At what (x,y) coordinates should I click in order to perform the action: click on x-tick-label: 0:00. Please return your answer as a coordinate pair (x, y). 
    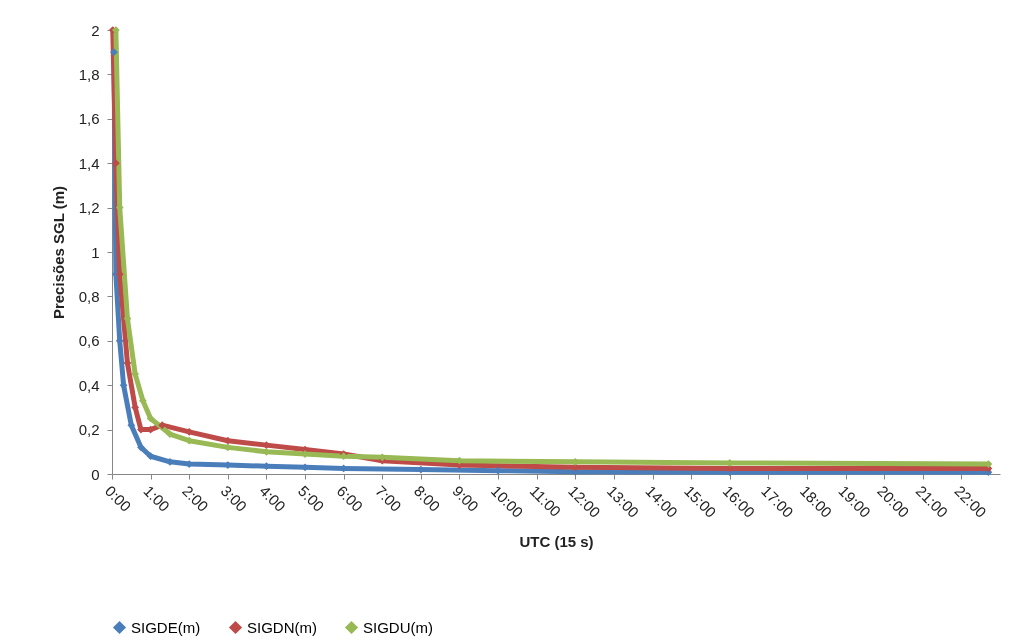
    Looking at the image, I should click on (118, 498).